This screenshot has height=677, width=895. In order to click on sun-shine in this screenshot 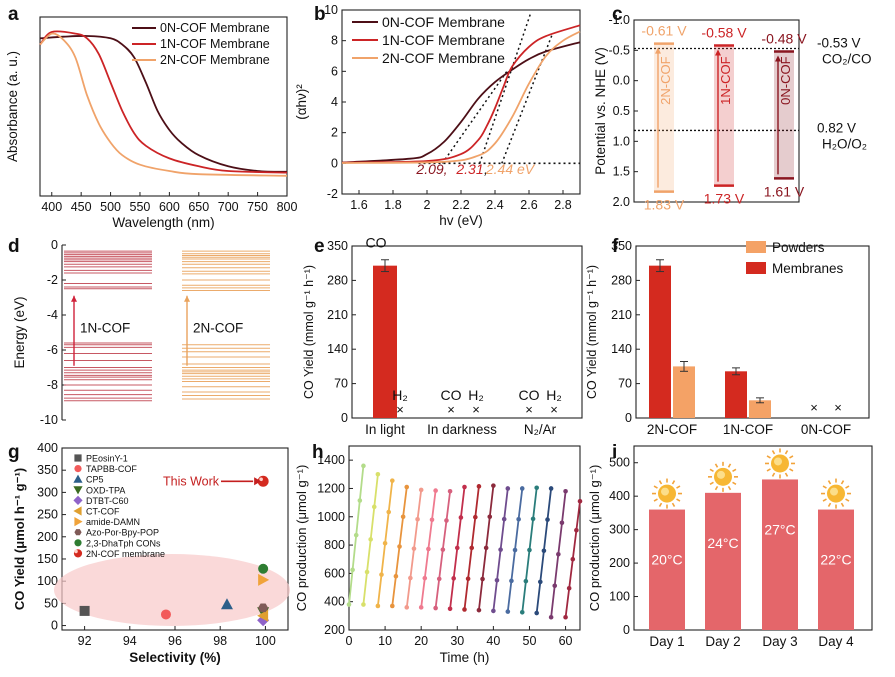, I will do `click(721, 474)`.